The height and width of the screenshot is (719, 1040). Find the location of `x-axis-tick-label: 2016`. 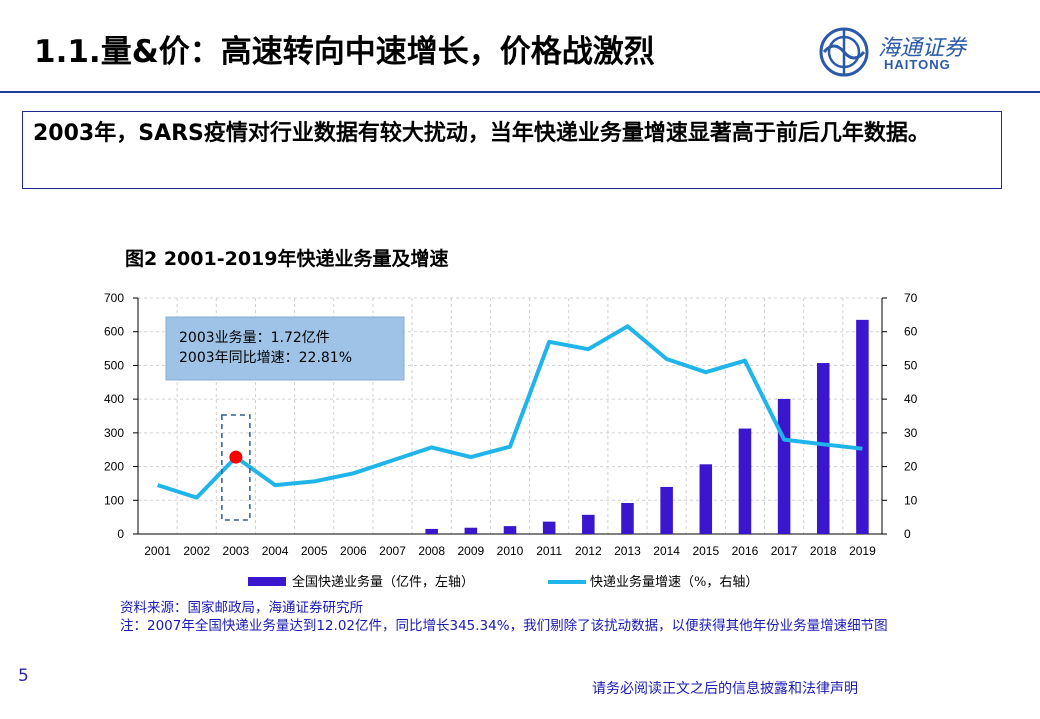

x-axis-tick-label: 2016 is located at coordinates (745, 551).